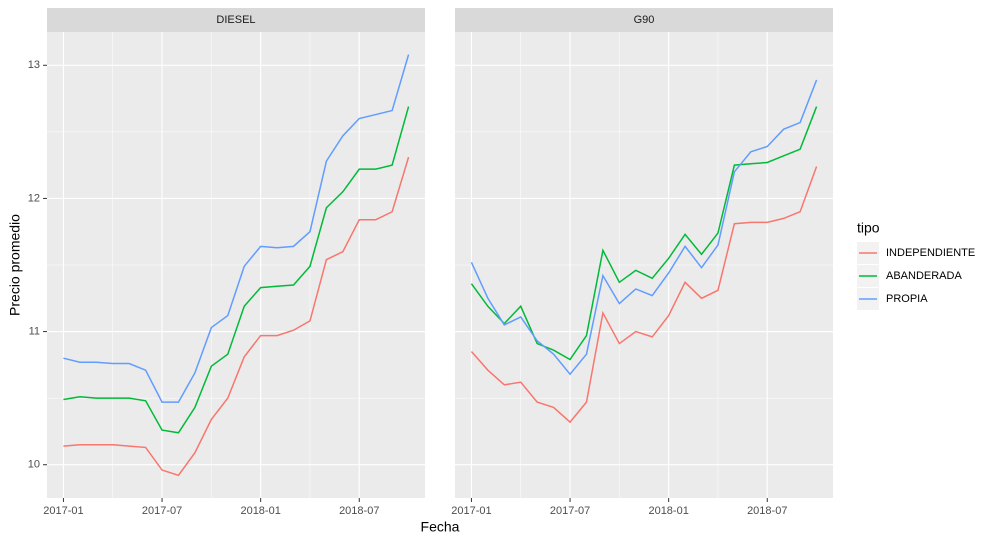 The image size is (1000, 543). Describe the element at coordinates (34, 465) in the screenshot. I see `y-tick-label: 10` at that location.